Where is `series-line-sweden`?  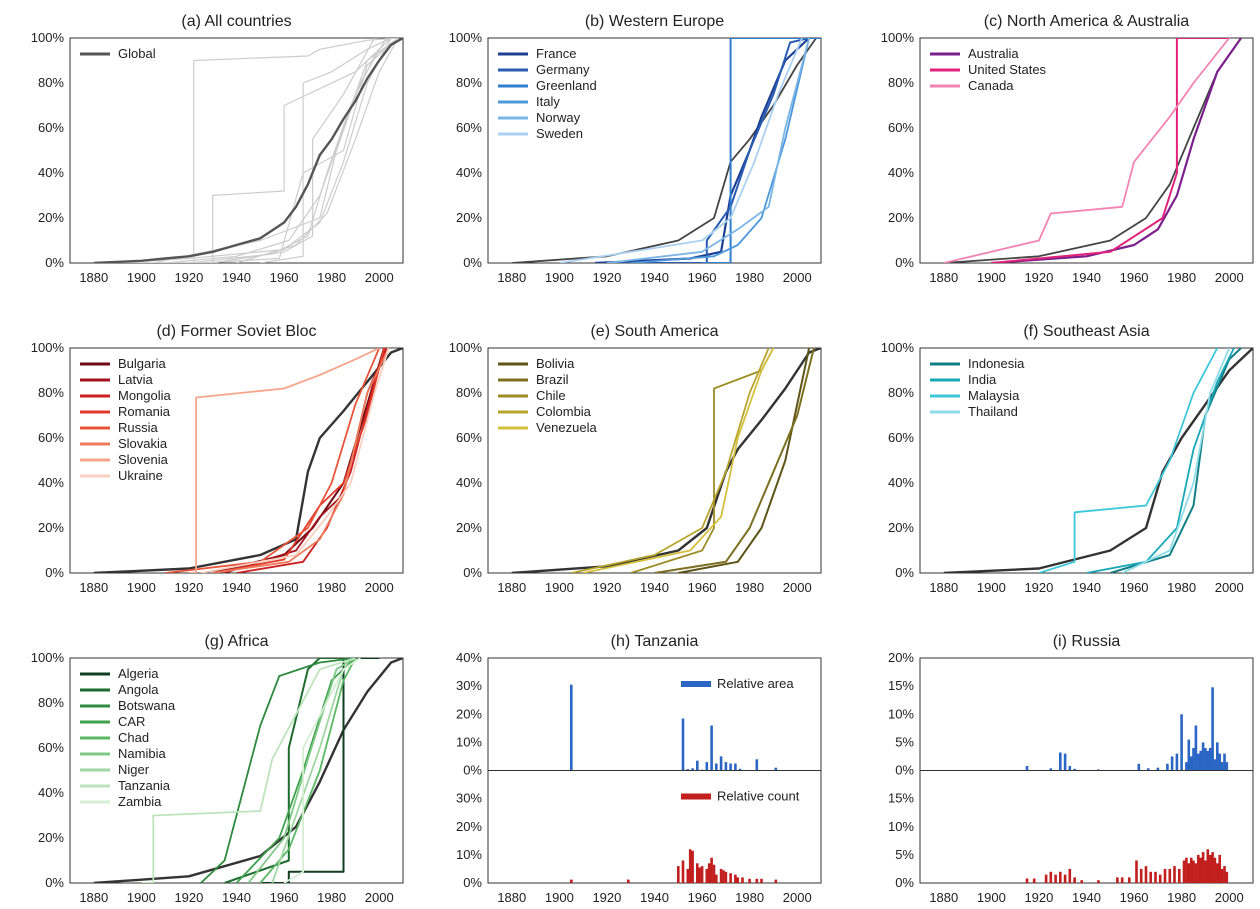 series-line-sweden is located at coordinates (681, 150).